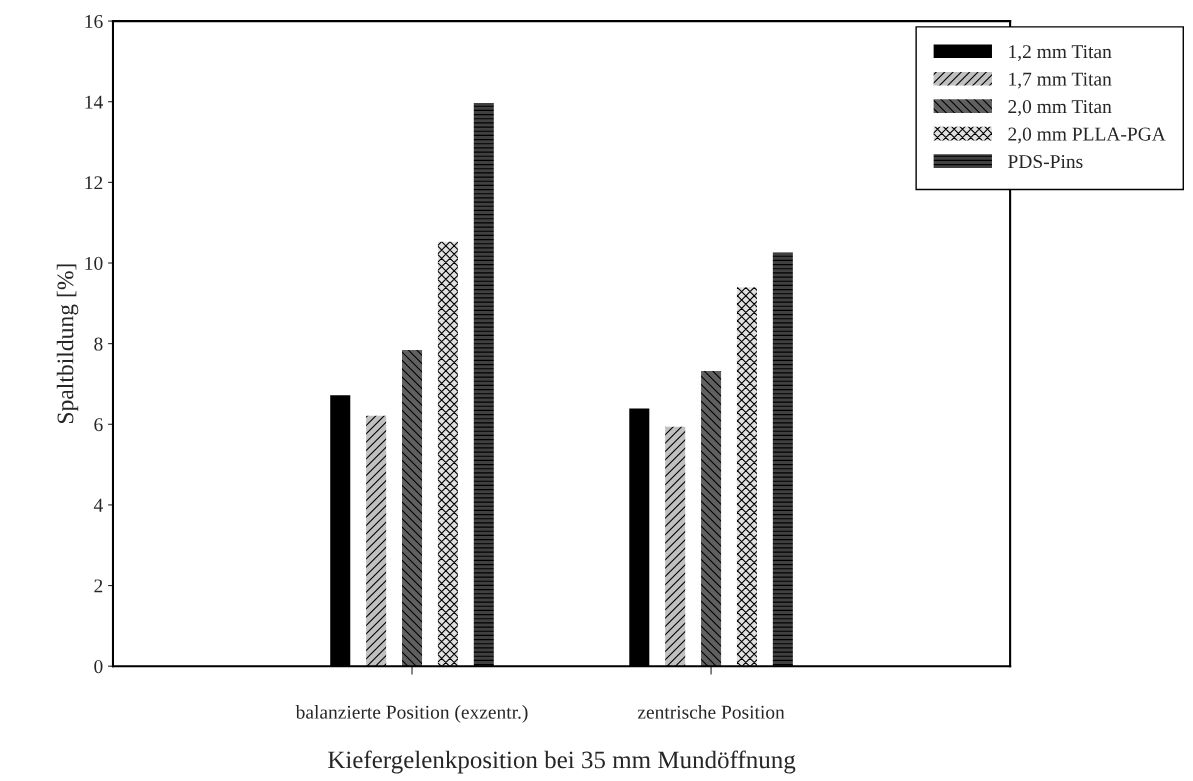  What do you see at coordinates (94, 21) in the screenshot?
I see `y-tick-label: 16` at bounding box center [94, 21].